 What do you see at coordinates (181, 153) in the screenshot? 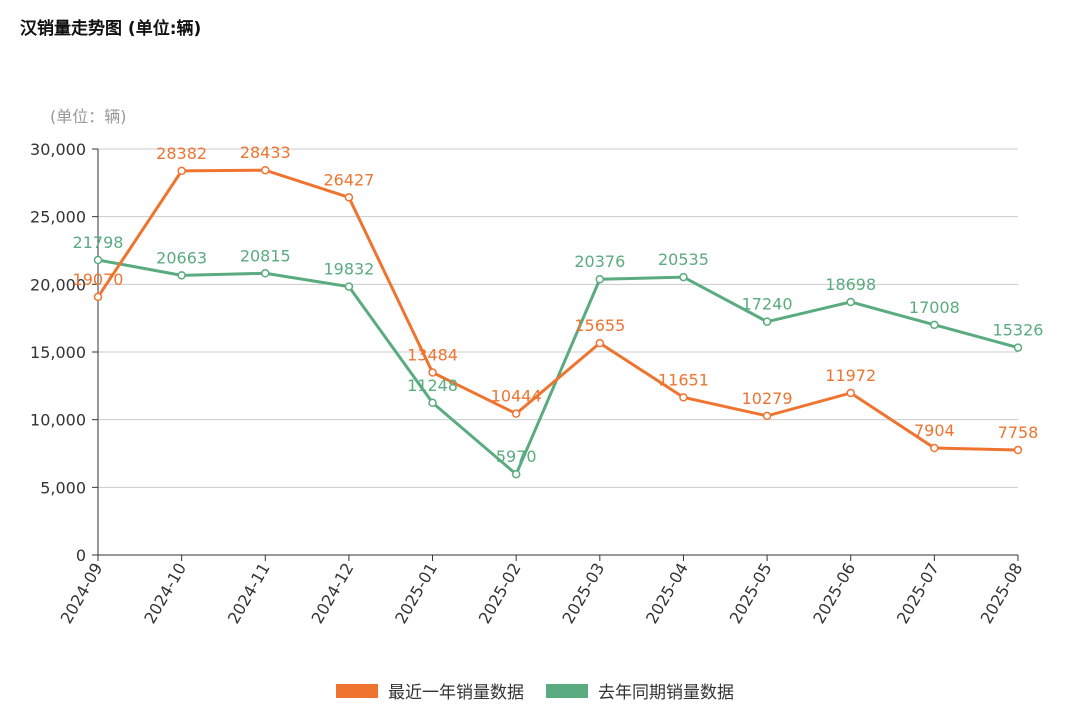
I see `data-label: 28382` at bounding box center [181, 153].